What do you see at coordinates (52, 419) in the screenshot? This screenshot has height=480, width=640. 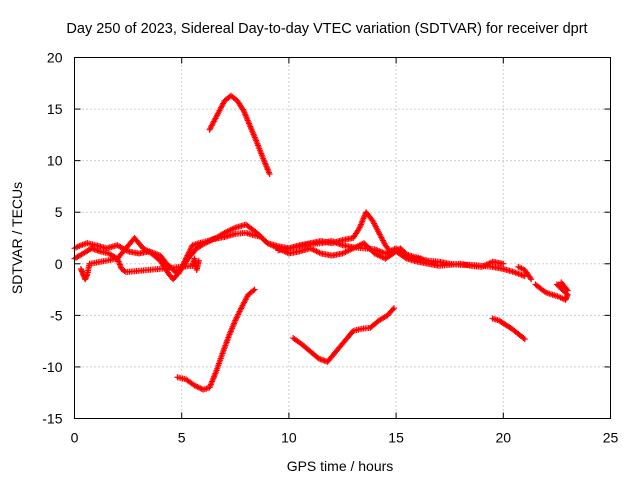 I see `y-tick-label: -15` at bounding box center [52, 419].